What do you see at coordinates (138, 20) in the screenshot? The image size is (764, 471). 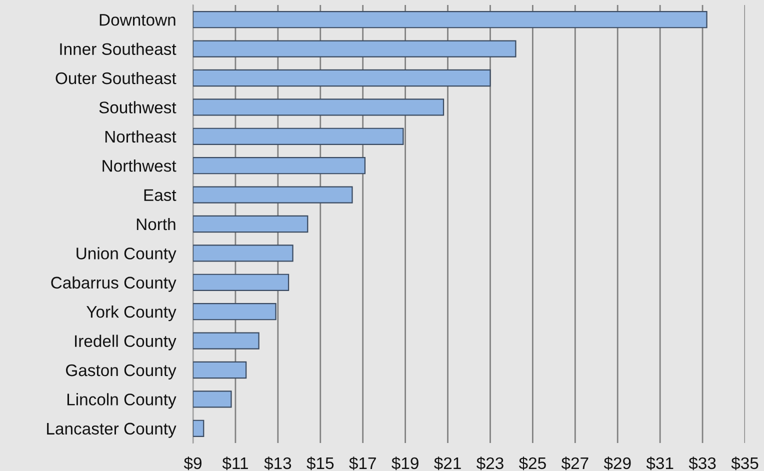 I see `y-tick-label: Downtown` at bounding box center [138, 20].